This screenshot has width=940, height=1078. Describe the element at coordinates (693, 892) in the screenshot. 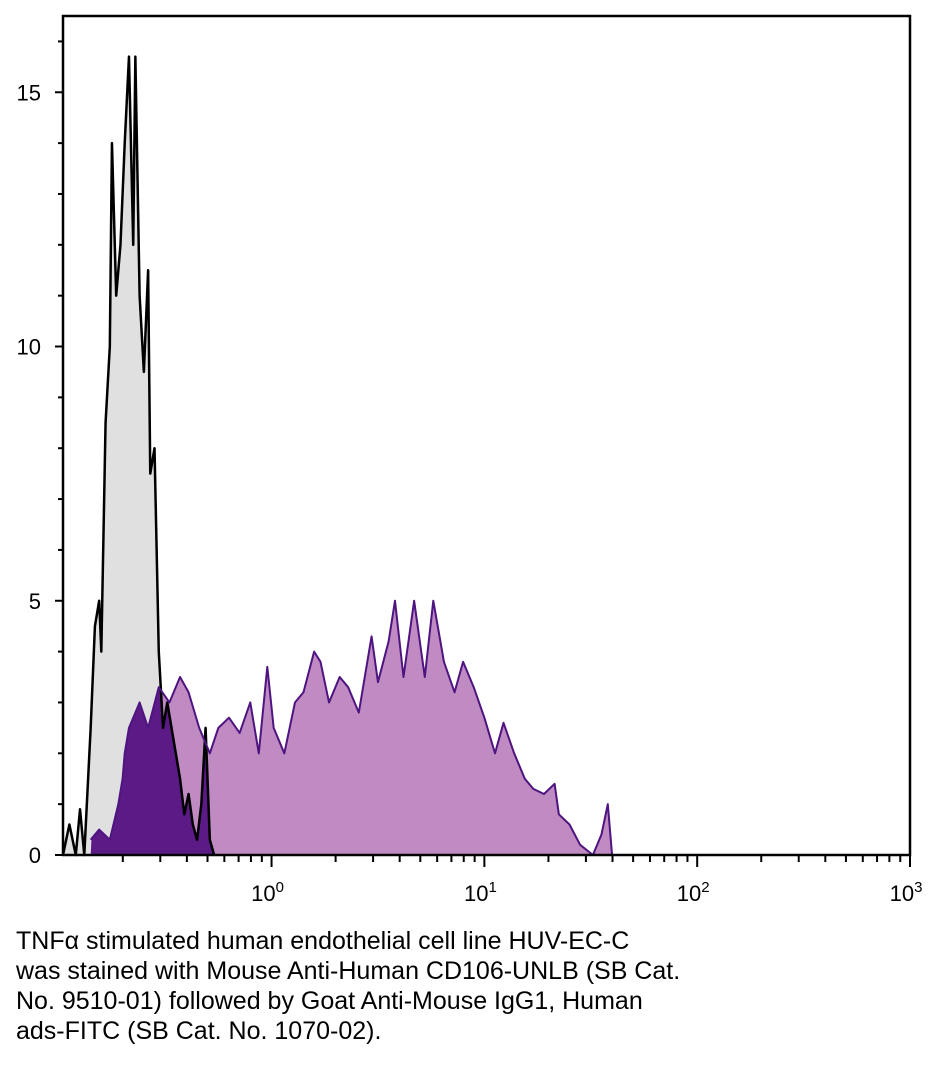

I see `x-tick-label: 10²` at that location.